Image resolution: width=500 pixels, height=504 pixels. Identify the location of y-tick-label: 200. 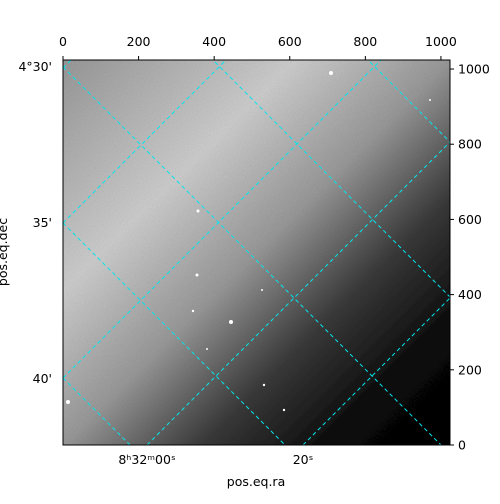
(470, 369).